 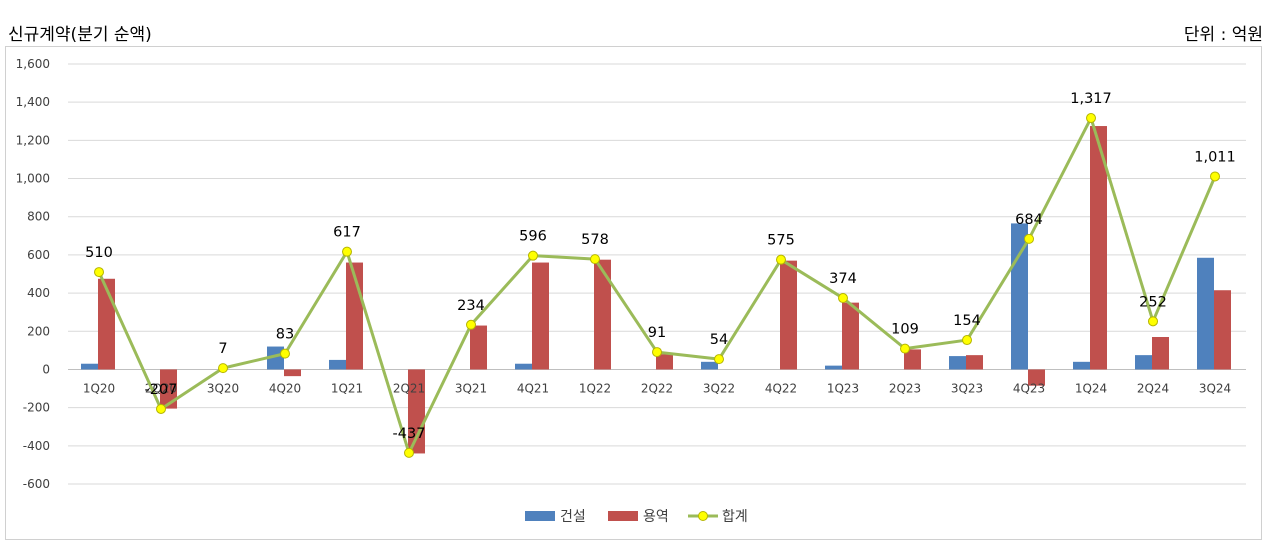 What do you see at coordinates (223, 388) in the screenshot?
I see `x-tick-label: 3Q20` at bounding box center [223, 388].